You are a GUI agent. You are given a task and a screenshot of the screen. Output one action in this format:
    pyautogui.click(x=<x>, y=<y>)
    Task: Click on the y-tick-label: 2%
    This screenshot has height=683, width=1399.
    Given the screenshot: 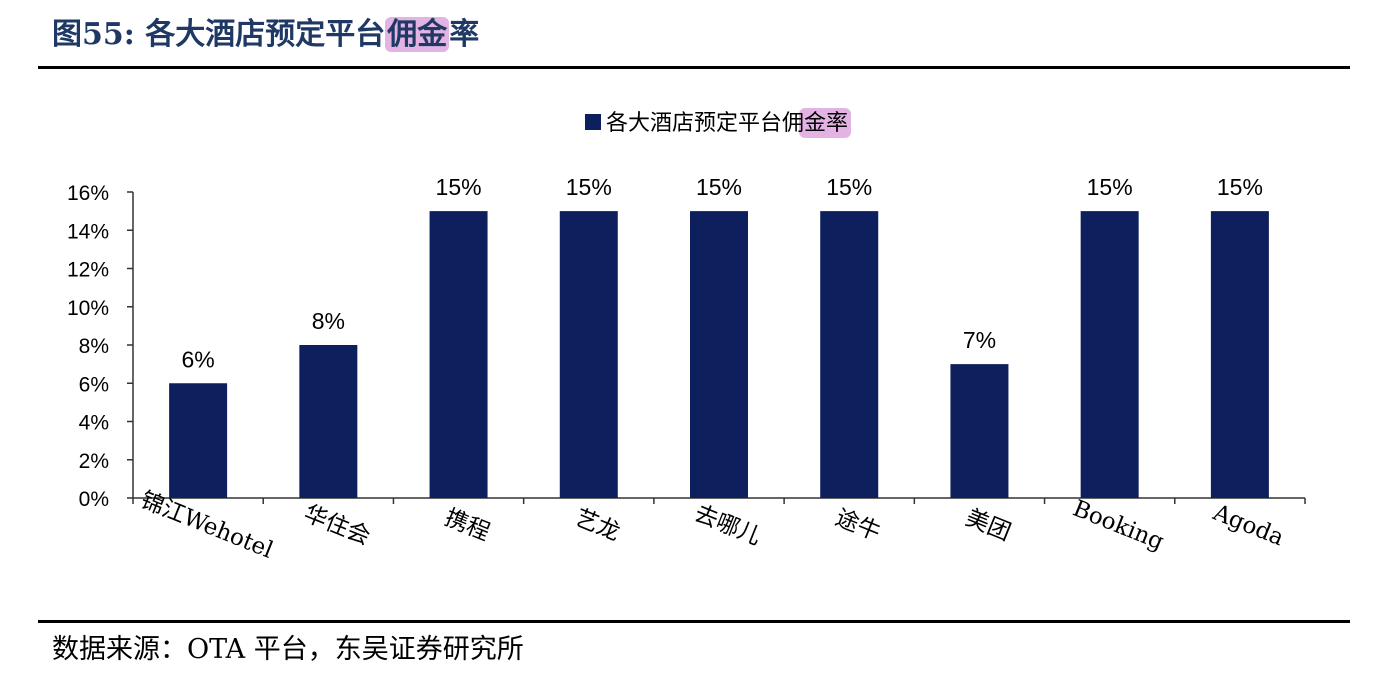 What is the action you would take?
    pyautogui.click(x=94, y=461)
    